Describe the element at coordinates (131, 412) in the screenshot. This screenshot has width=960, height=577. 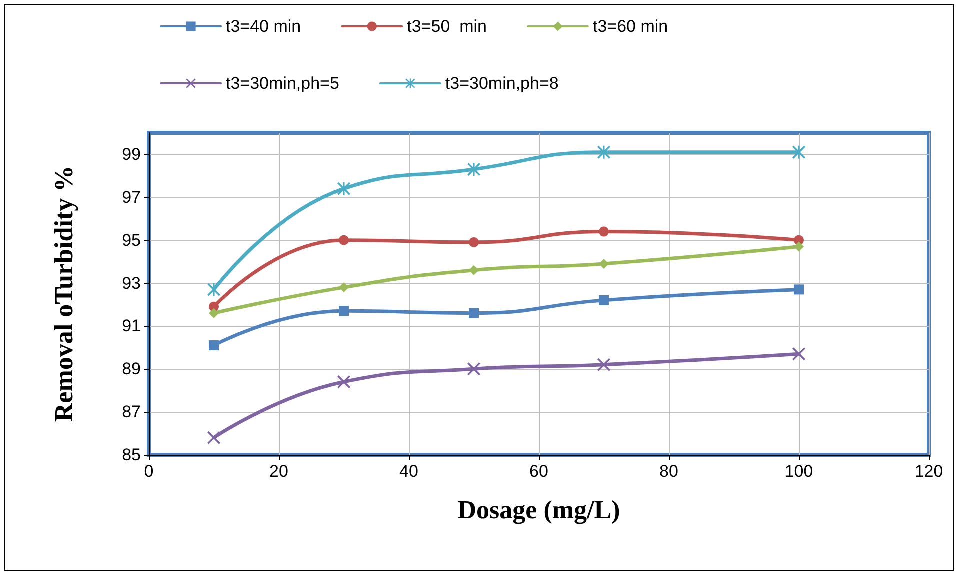
I see `y-tick-label: 87` at that location.